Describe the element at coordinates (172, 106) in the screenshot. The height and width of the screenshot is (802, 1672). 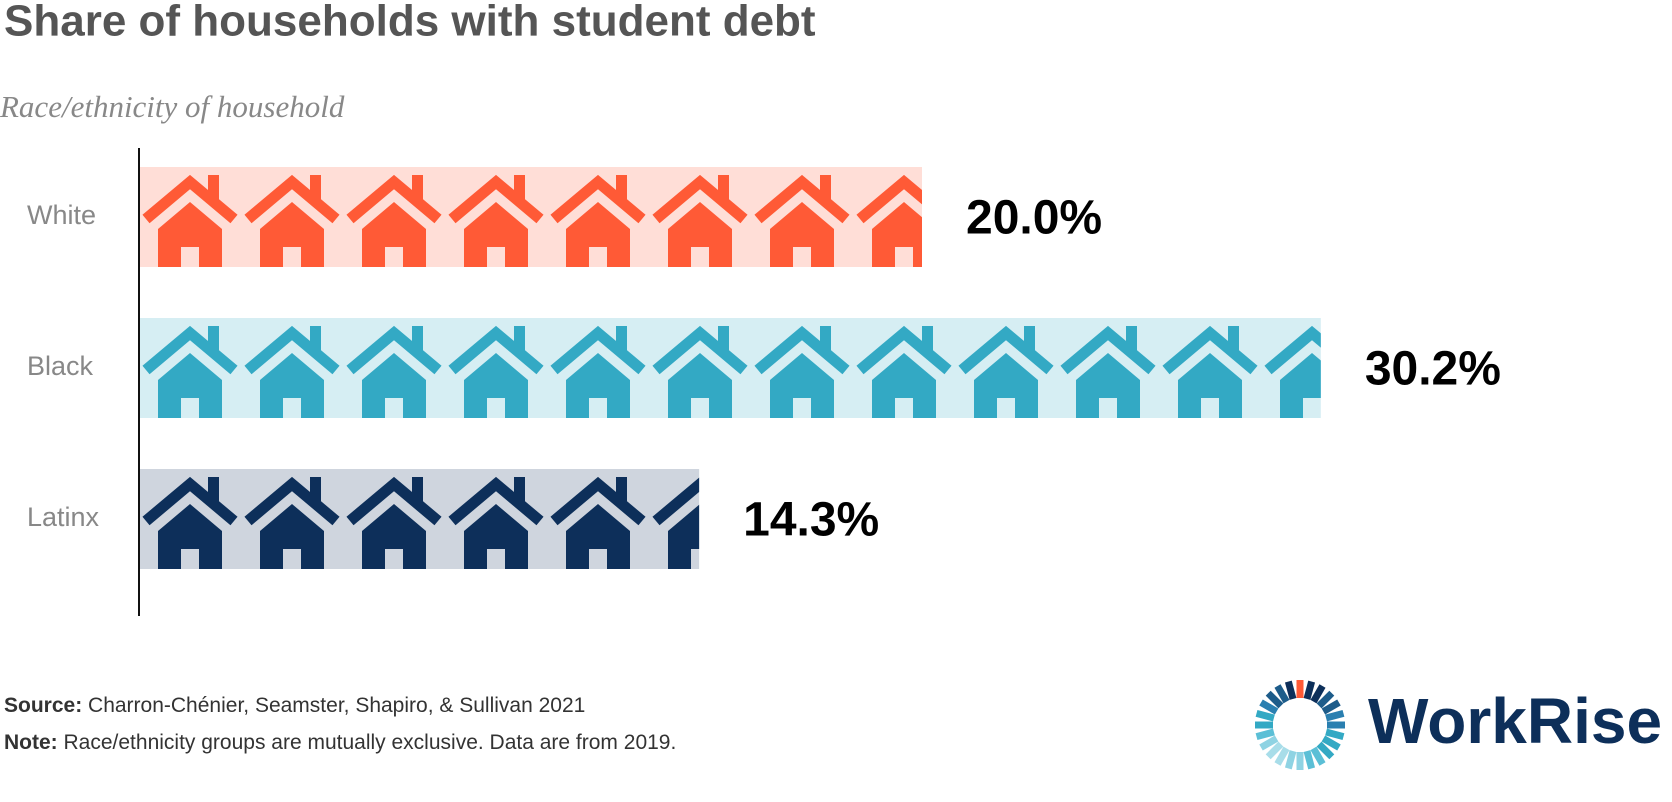
I see `chart-subtitle: Race/ethnicity of household` at that location.